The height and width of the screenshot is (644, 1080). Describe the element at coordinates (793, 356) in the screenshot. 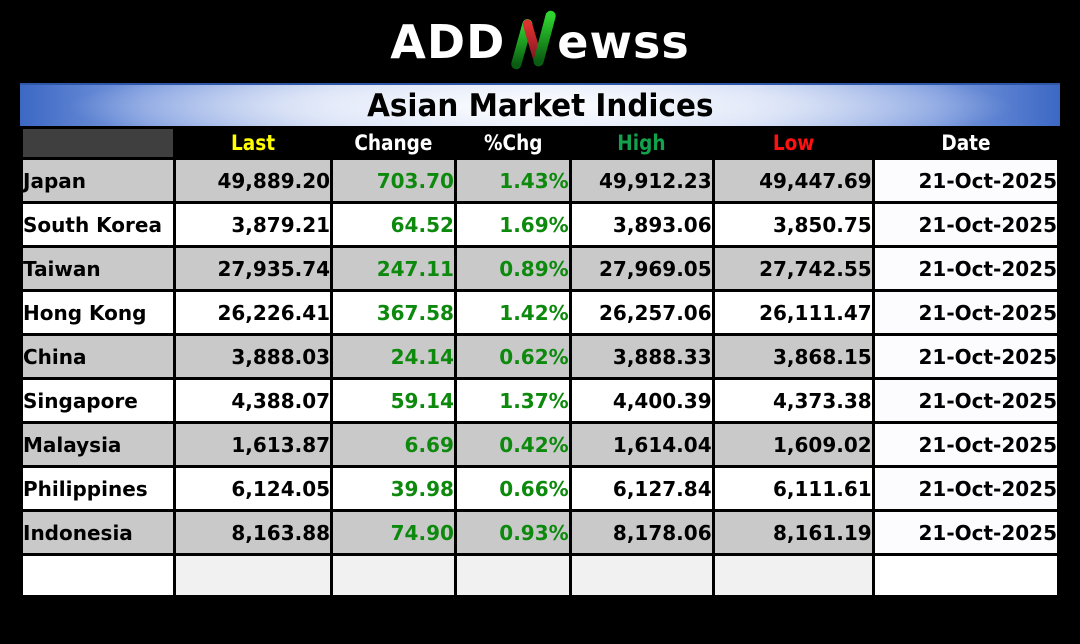

I see `low-value-cell: 3,868.15` at that location.